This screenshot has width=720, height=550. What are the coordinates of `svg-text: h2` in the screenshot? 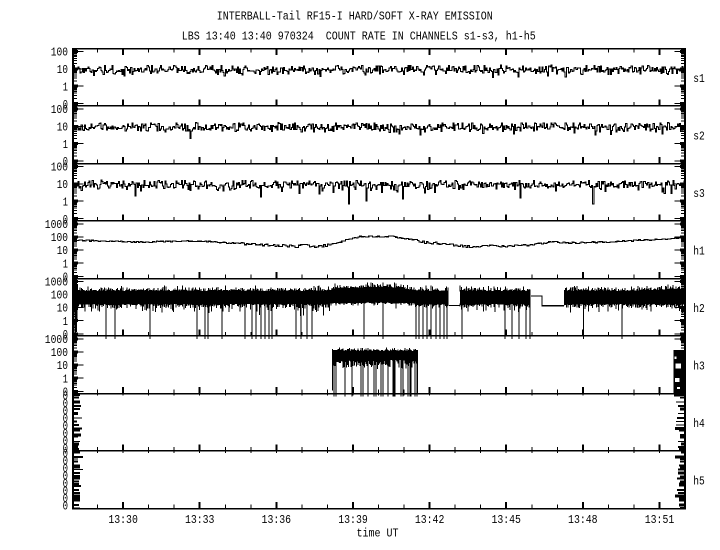 It's located at (699, 309).